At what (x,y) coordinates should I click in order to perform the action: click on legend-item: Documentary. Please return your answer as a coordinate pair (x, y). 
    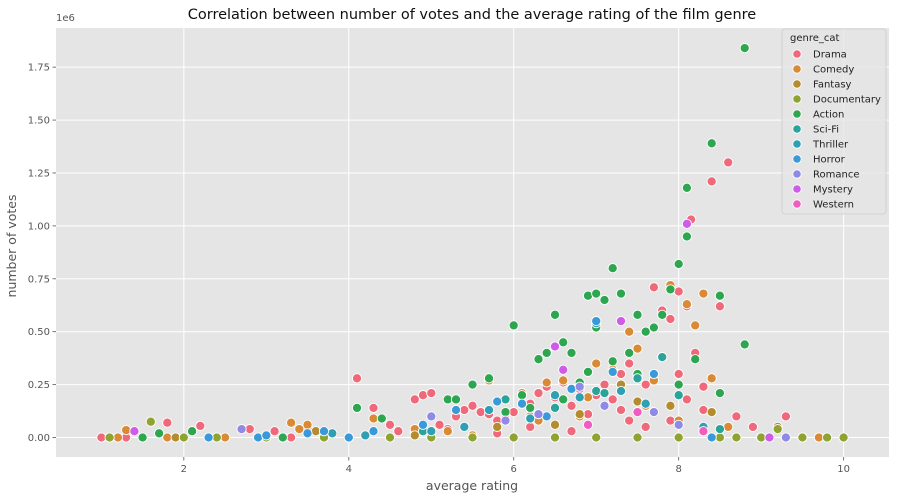
    Looking at the image, I should click on (836, 100).